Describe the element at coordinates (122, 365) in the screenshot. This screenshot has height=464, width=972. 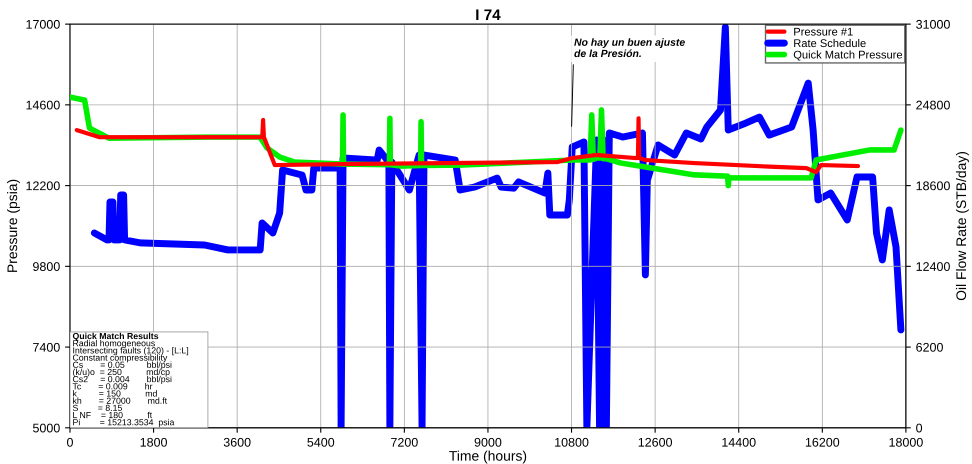
I see `annotation: Cs = 0.05 bbl/psi` at that location.